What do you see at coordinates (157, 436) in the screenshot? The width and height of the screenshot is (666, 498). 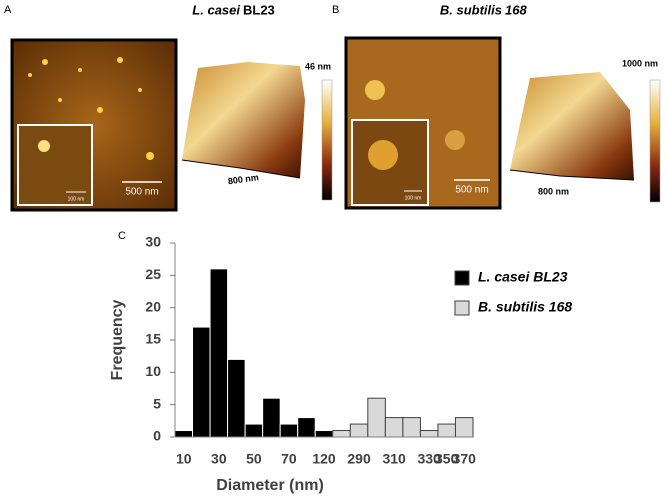 I see `y-tick-label: 0` at bounding box center [157, 436].